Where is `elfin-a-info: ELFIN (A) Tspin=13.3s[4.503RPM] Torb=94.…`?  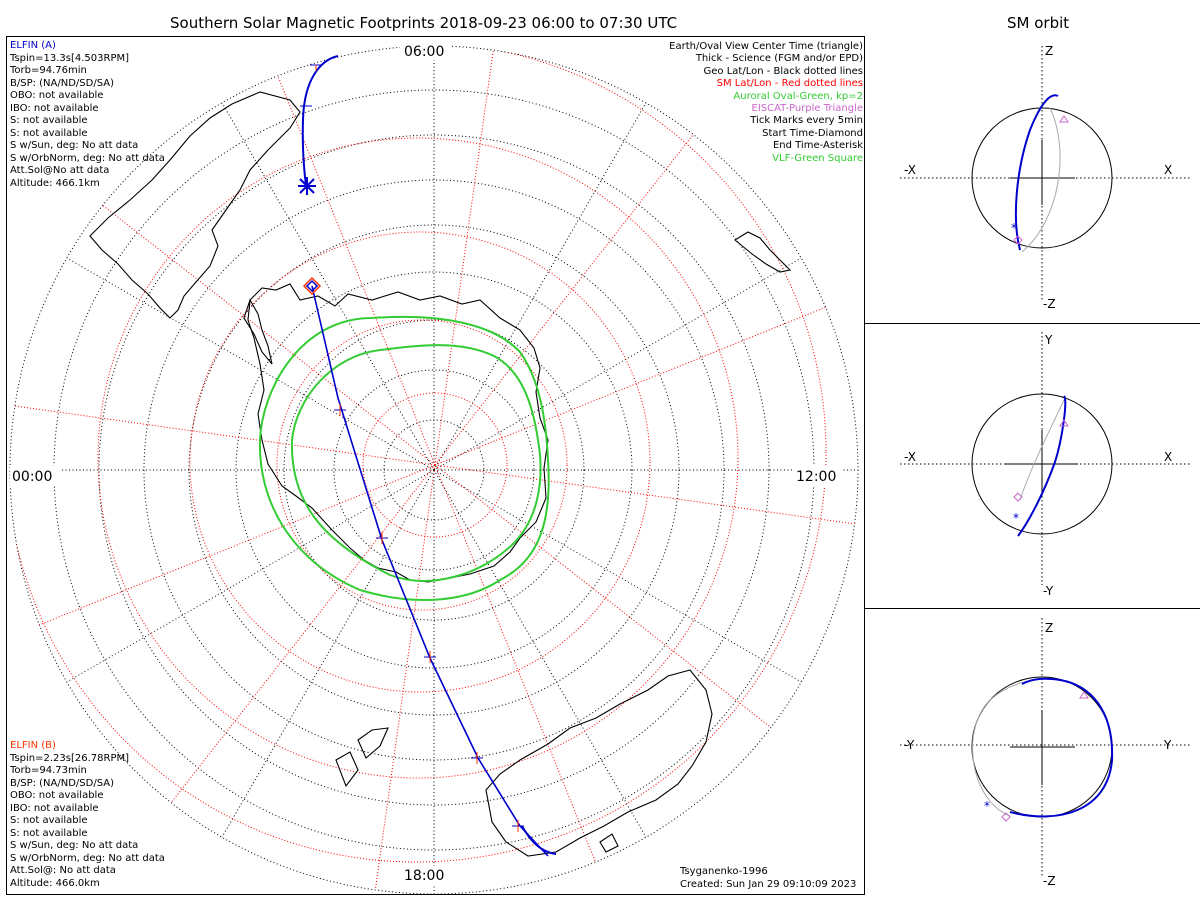
elfin-a-info: ELFIN (A) Tspin=13.3s[4.503RPM] Torb=94.… is located at coordinates (87, 115).